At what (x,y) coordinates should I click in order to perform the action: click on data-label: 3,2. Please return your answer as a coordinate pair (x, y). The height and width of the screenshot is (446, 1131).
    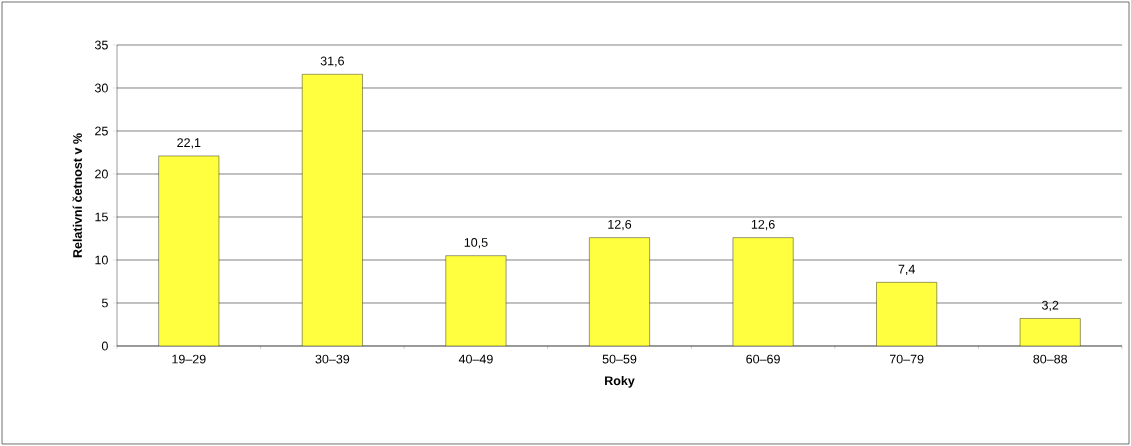
    Looking at the image, I should click on (1050, 306).